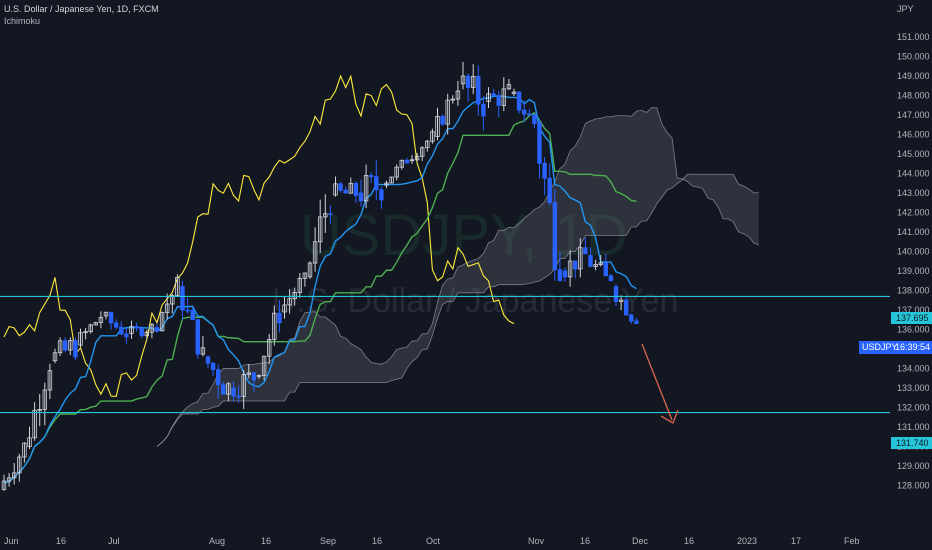 This screenshot has width=932, height=550. What do you see at coordinates (22, 21) in the screenshot?
I see `indicator-label: Ichimoku` at bounding box center [22, 21].